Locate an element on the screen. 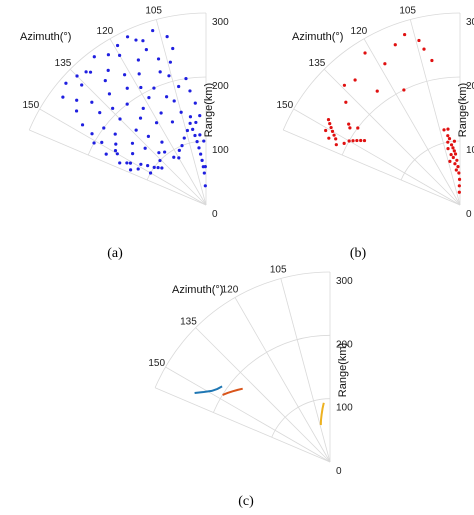 This screenshot has width=474, height=515. azimuth-tick-label: 135 is located at coordinates (188, 321).